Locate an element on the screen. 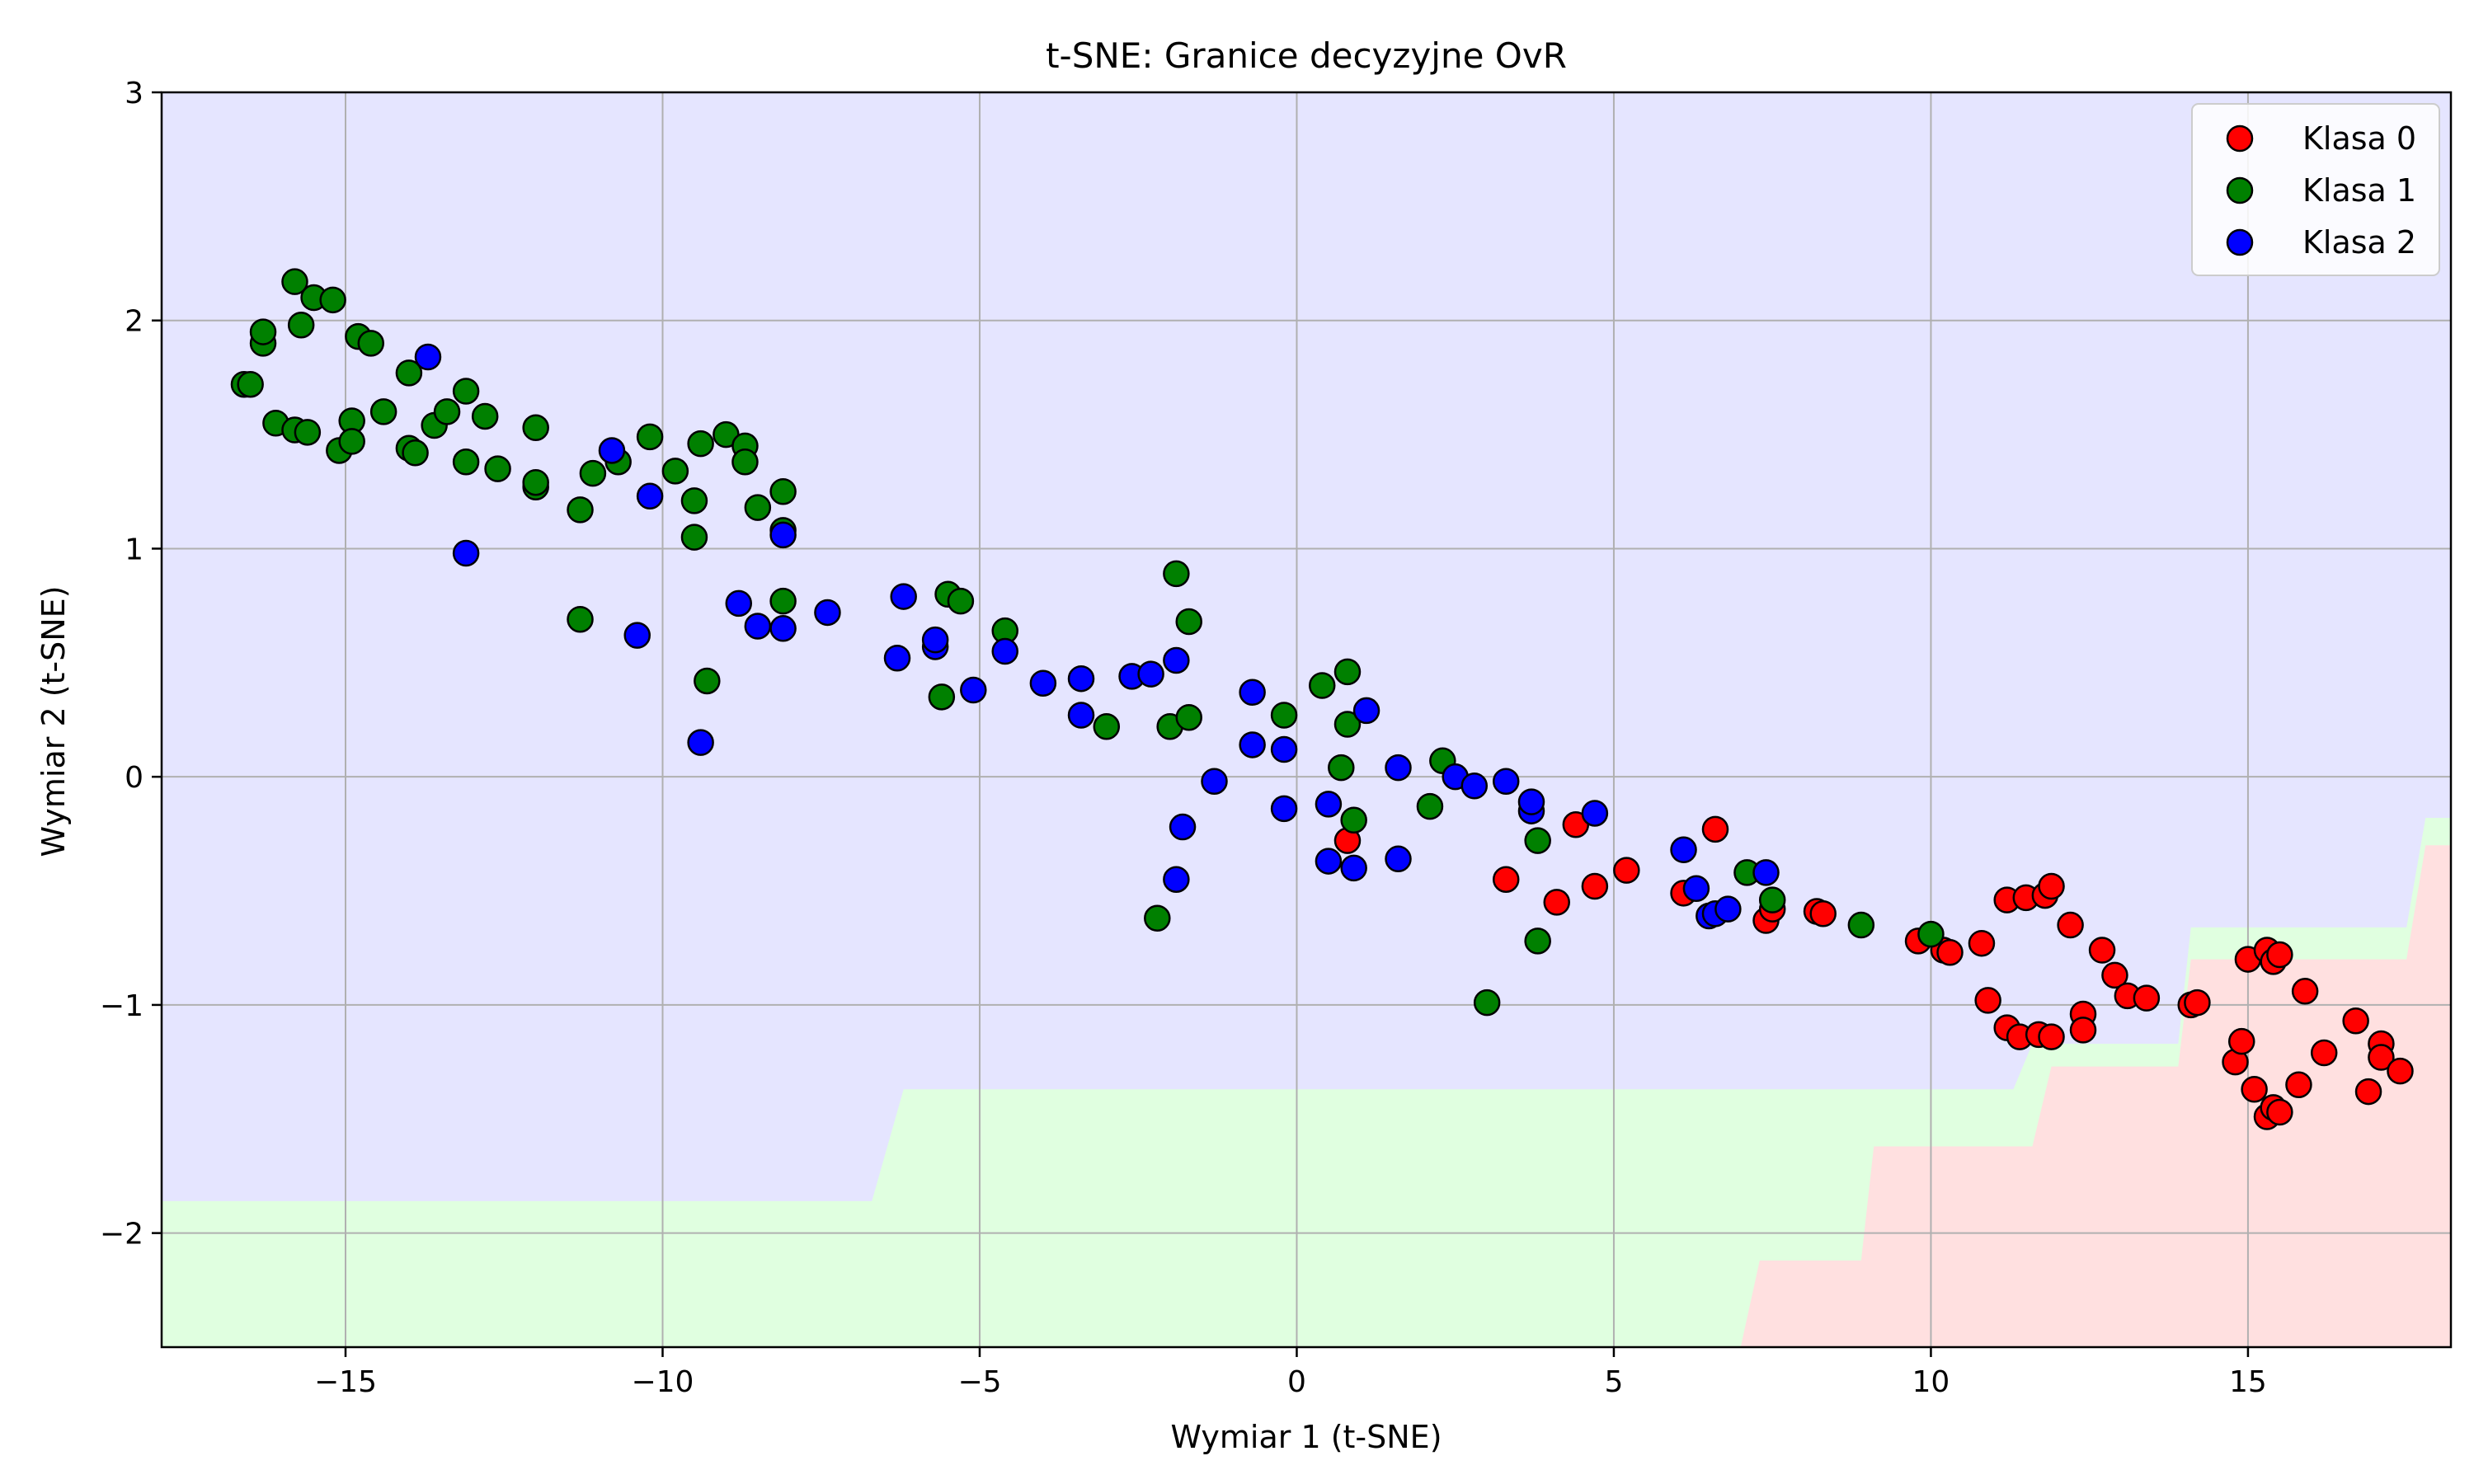 The image size is (2474, 1484). x-tick-label: −15 is located at coordinates (345, 1382).